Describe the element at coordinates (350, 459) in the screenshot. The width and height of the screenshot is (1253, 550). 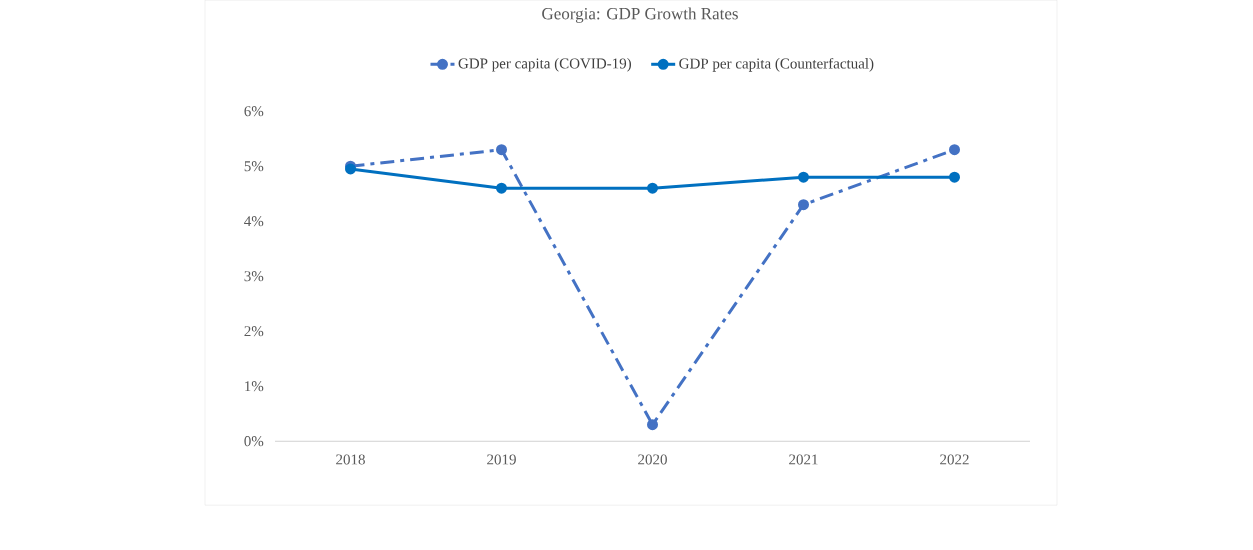
I see `x-tick-label: 2018` at that location.